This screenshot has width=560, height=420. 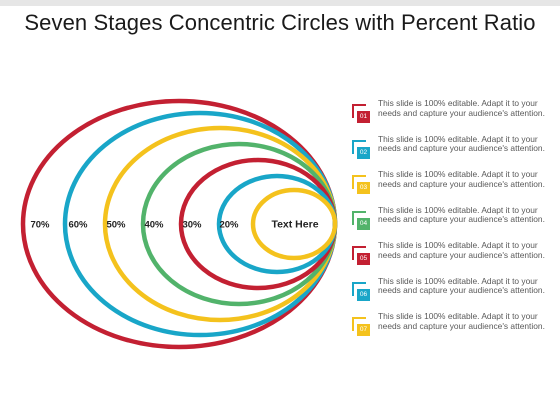 I want to click on badge-number: 03, so click(x=363, y=188).